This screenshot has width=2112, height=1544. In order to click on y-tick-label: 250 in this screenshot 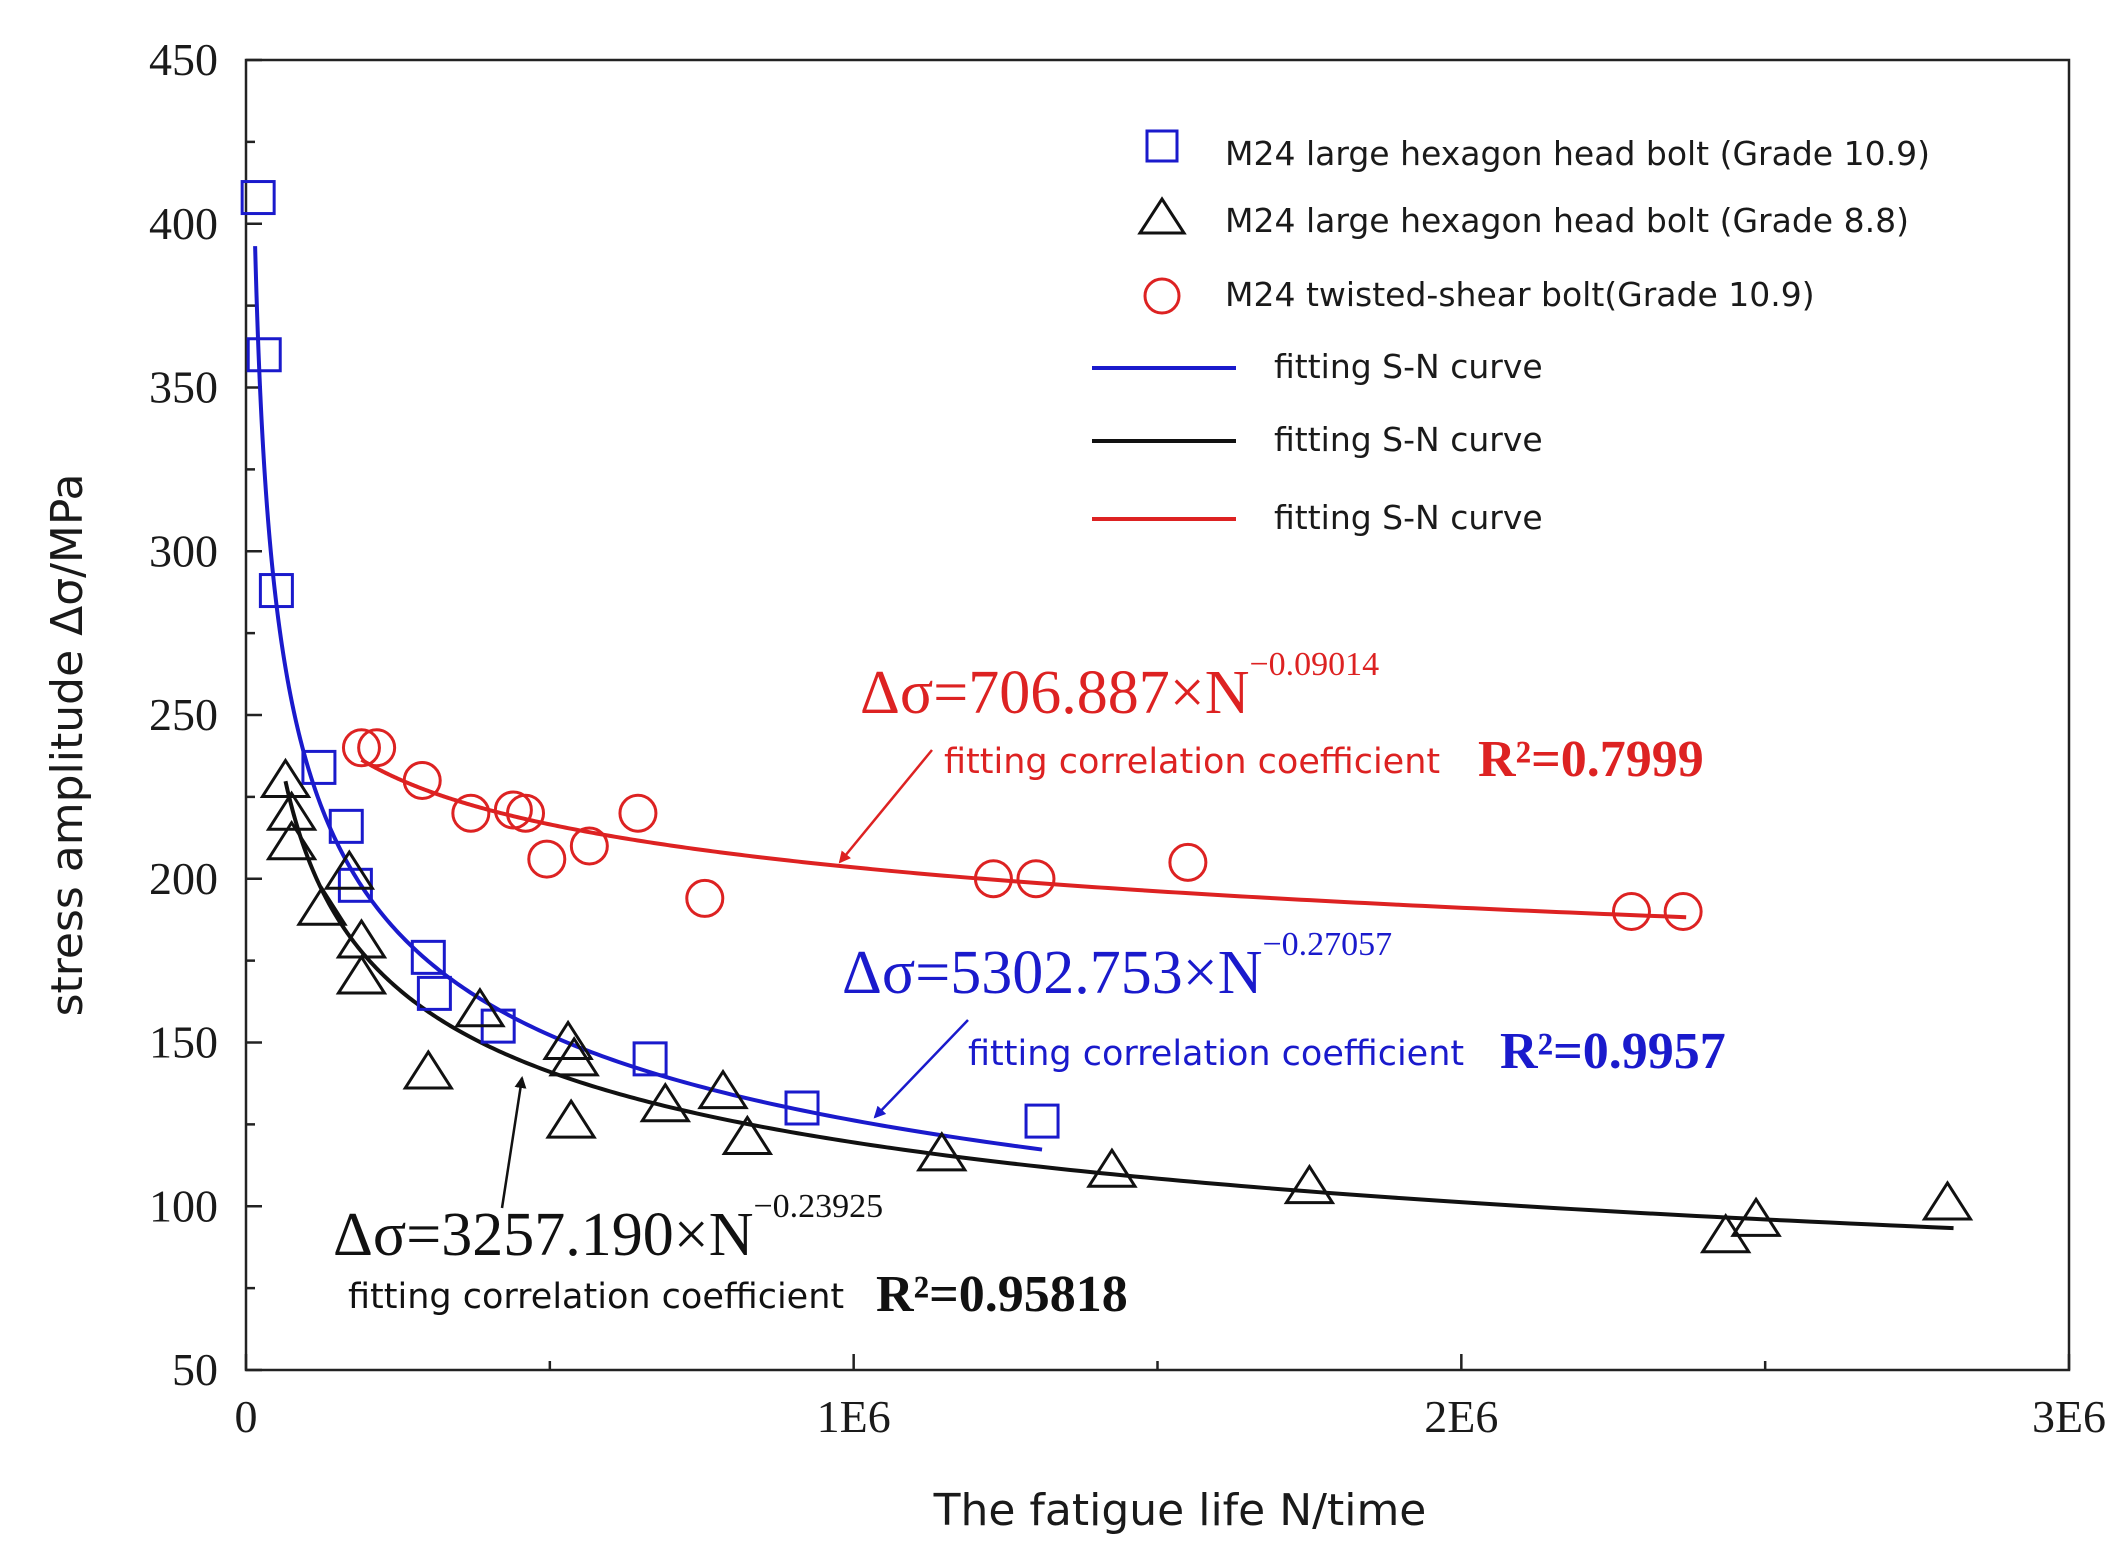, I will do `click(183, 714)`.